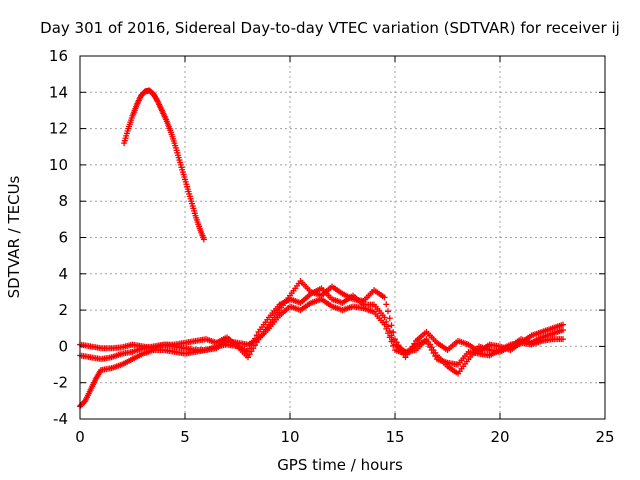 This screenshot has width=640, height=480. Describe the element at coordinates (63, 310) in the screenshot. I see `y-tick-label: 2` at that location.